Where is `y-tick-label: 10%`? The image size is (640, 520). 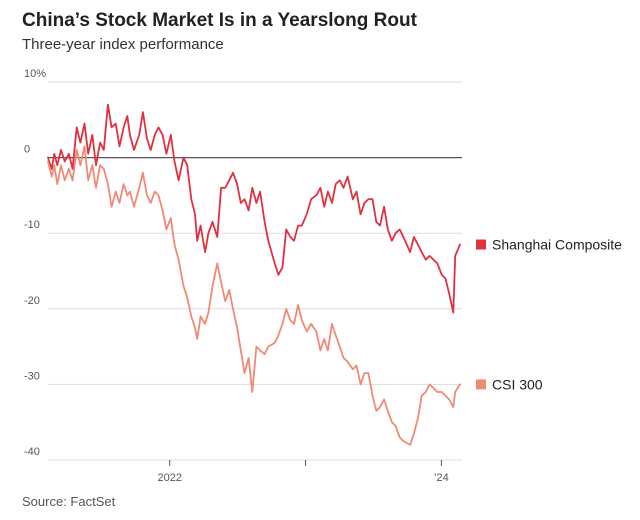
y-tick-label: 10% is located at coordinates (35, 74).